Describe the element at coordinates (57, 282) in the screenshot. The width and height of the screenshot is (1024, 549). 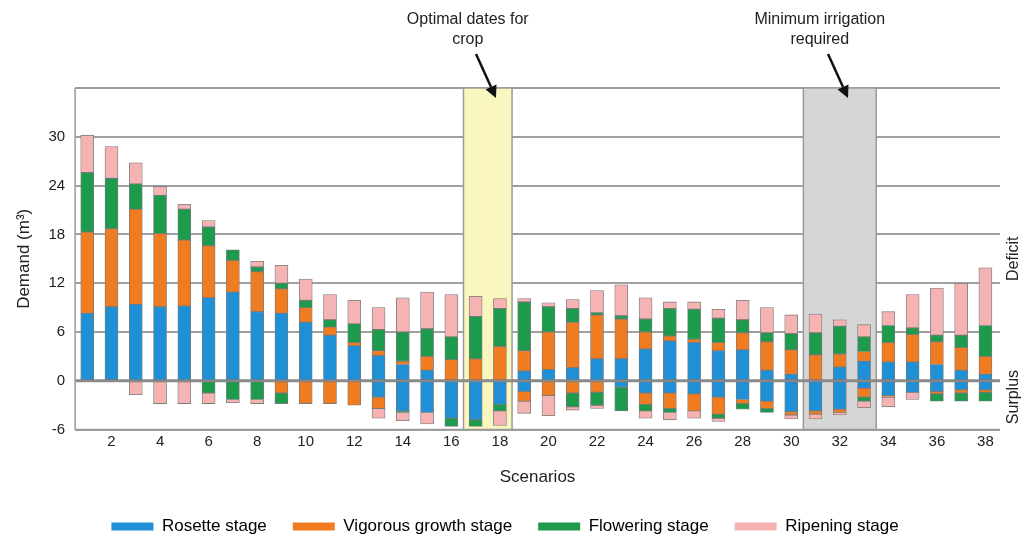
I see `y-tick-label: 12` at that location.